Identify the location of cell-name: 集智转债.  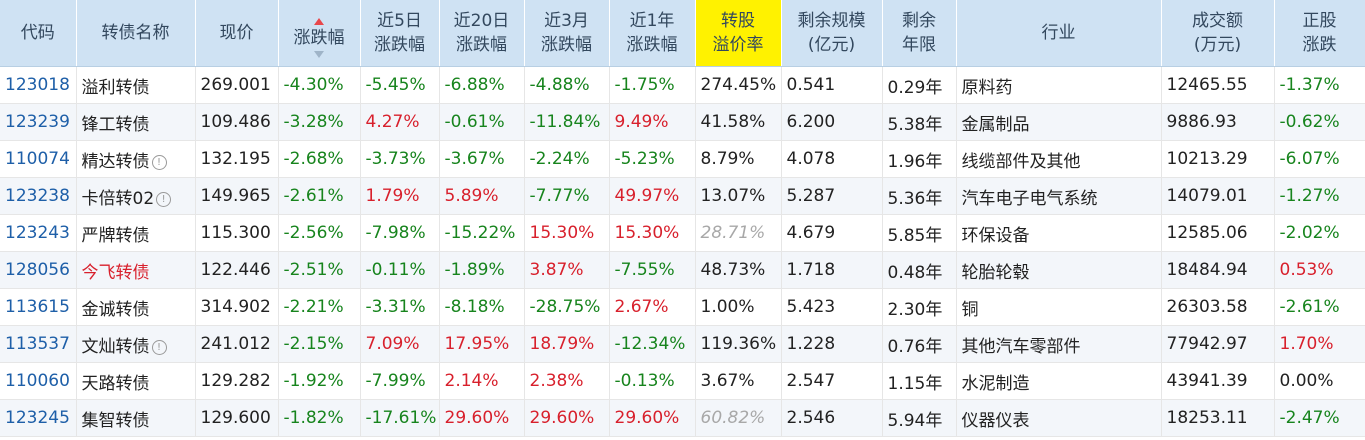
(136, 418).